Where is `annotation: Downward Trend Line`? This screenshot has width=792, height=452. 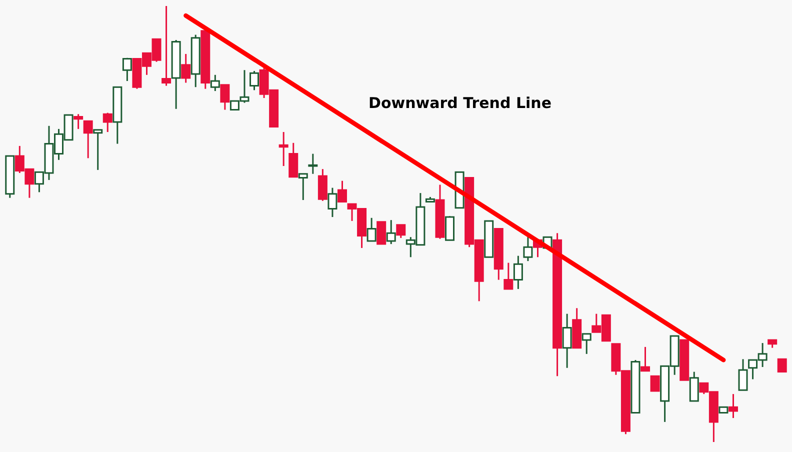
annotation: Downward Trend Line is located at coordinates (460, 103).